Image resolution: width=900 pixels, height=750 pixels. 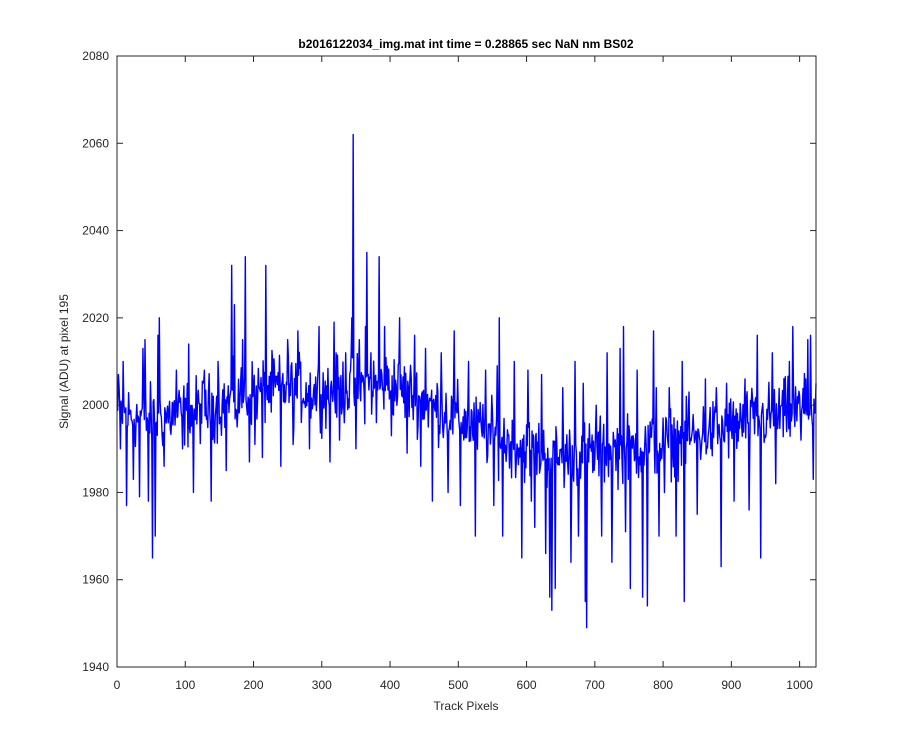 I want to click on x-tick-label: 300, so click(x=322, y=685).